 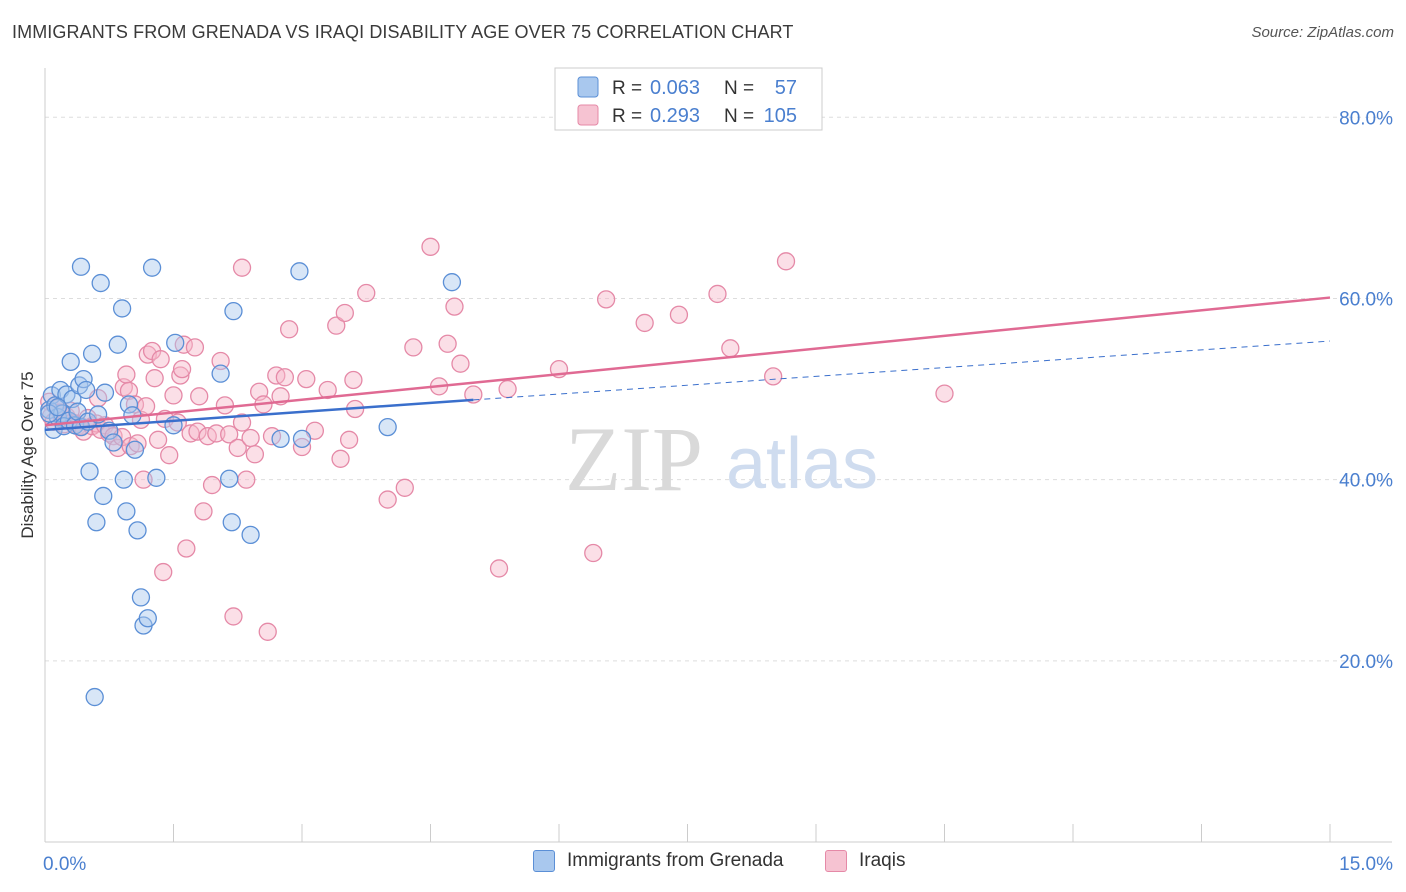 I want to click on stats-swatch, so click(x=588, y=115).